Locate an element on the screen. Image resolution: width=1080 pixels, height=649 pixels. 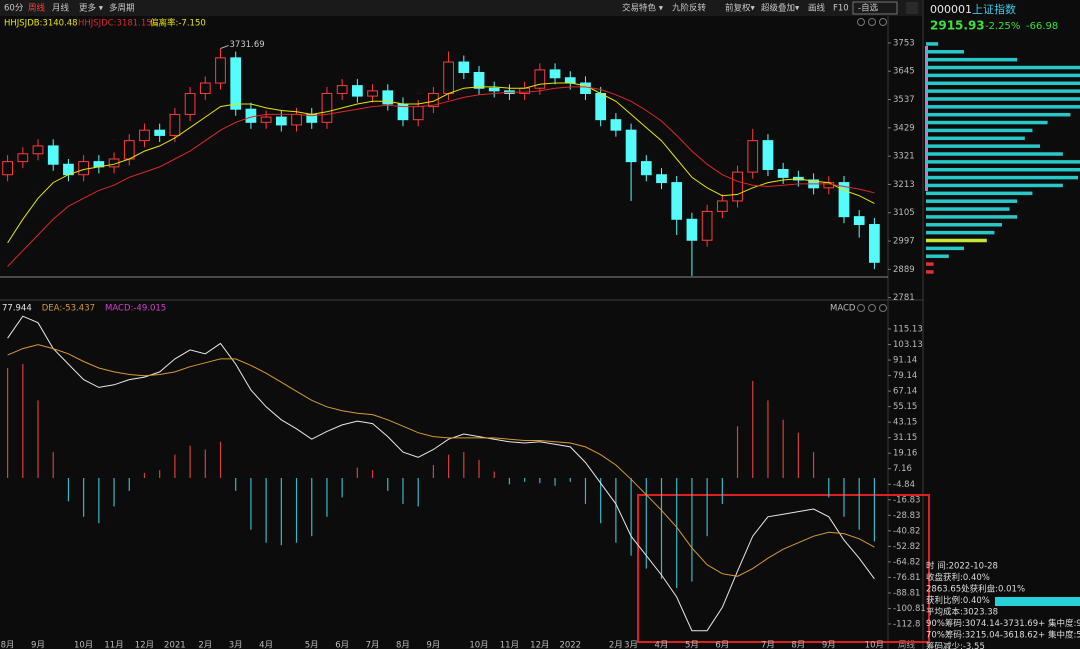
y-tick-label: 3429 is located at coordinates (904, 128).